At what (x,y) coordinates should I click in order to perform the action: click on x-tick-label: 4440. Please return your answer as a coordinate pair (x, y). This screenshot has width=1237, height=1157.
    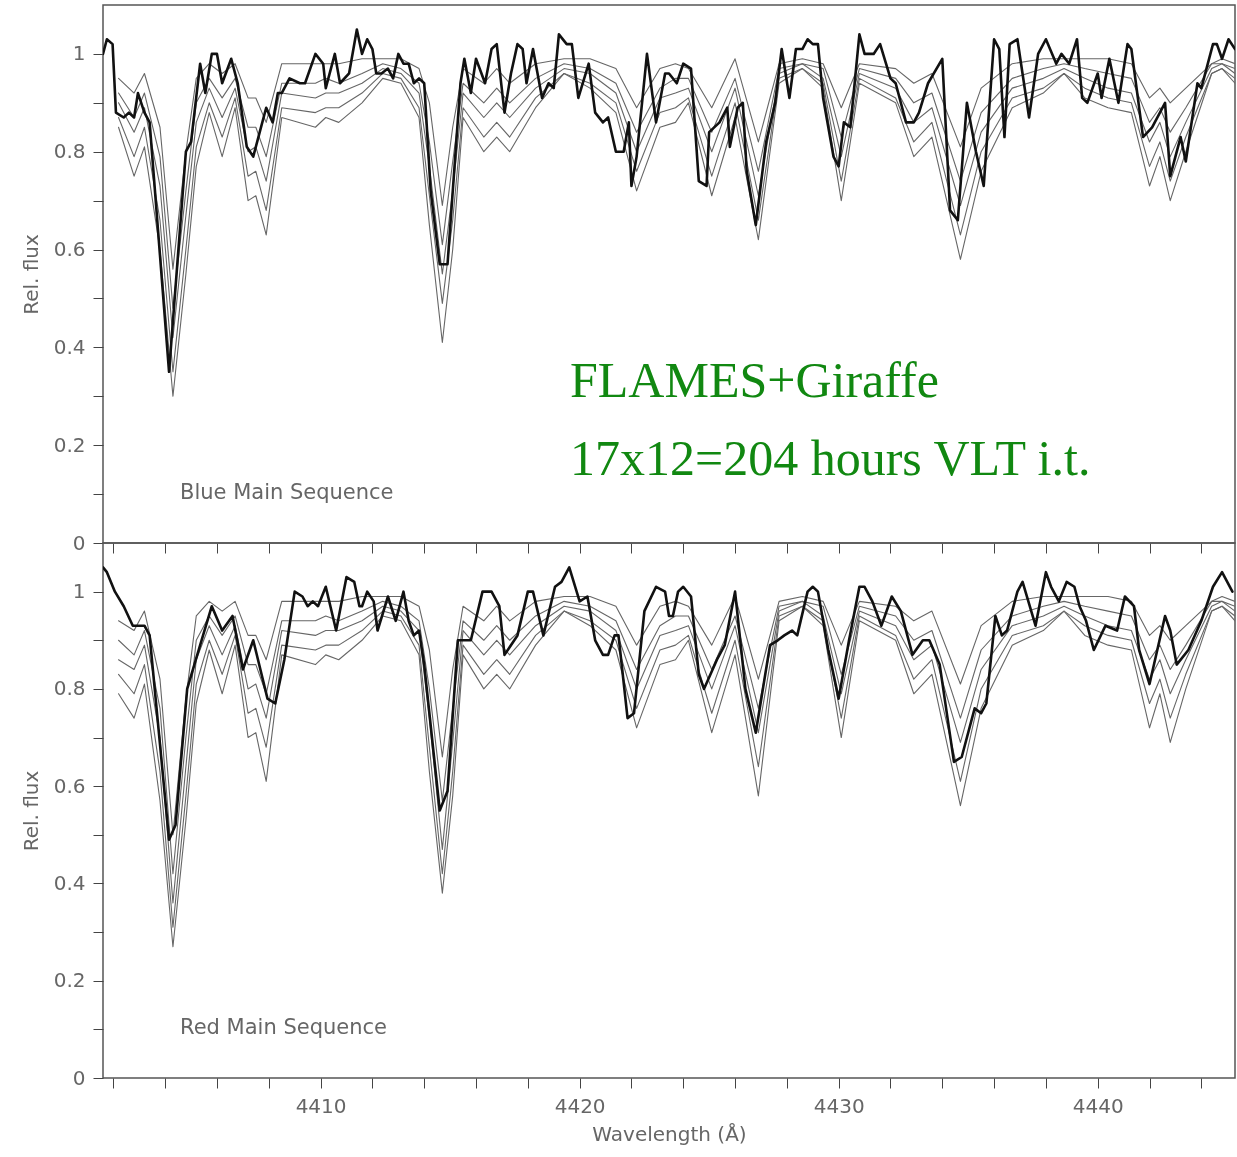
    Looking at the image, I should click on (1098, 1105).